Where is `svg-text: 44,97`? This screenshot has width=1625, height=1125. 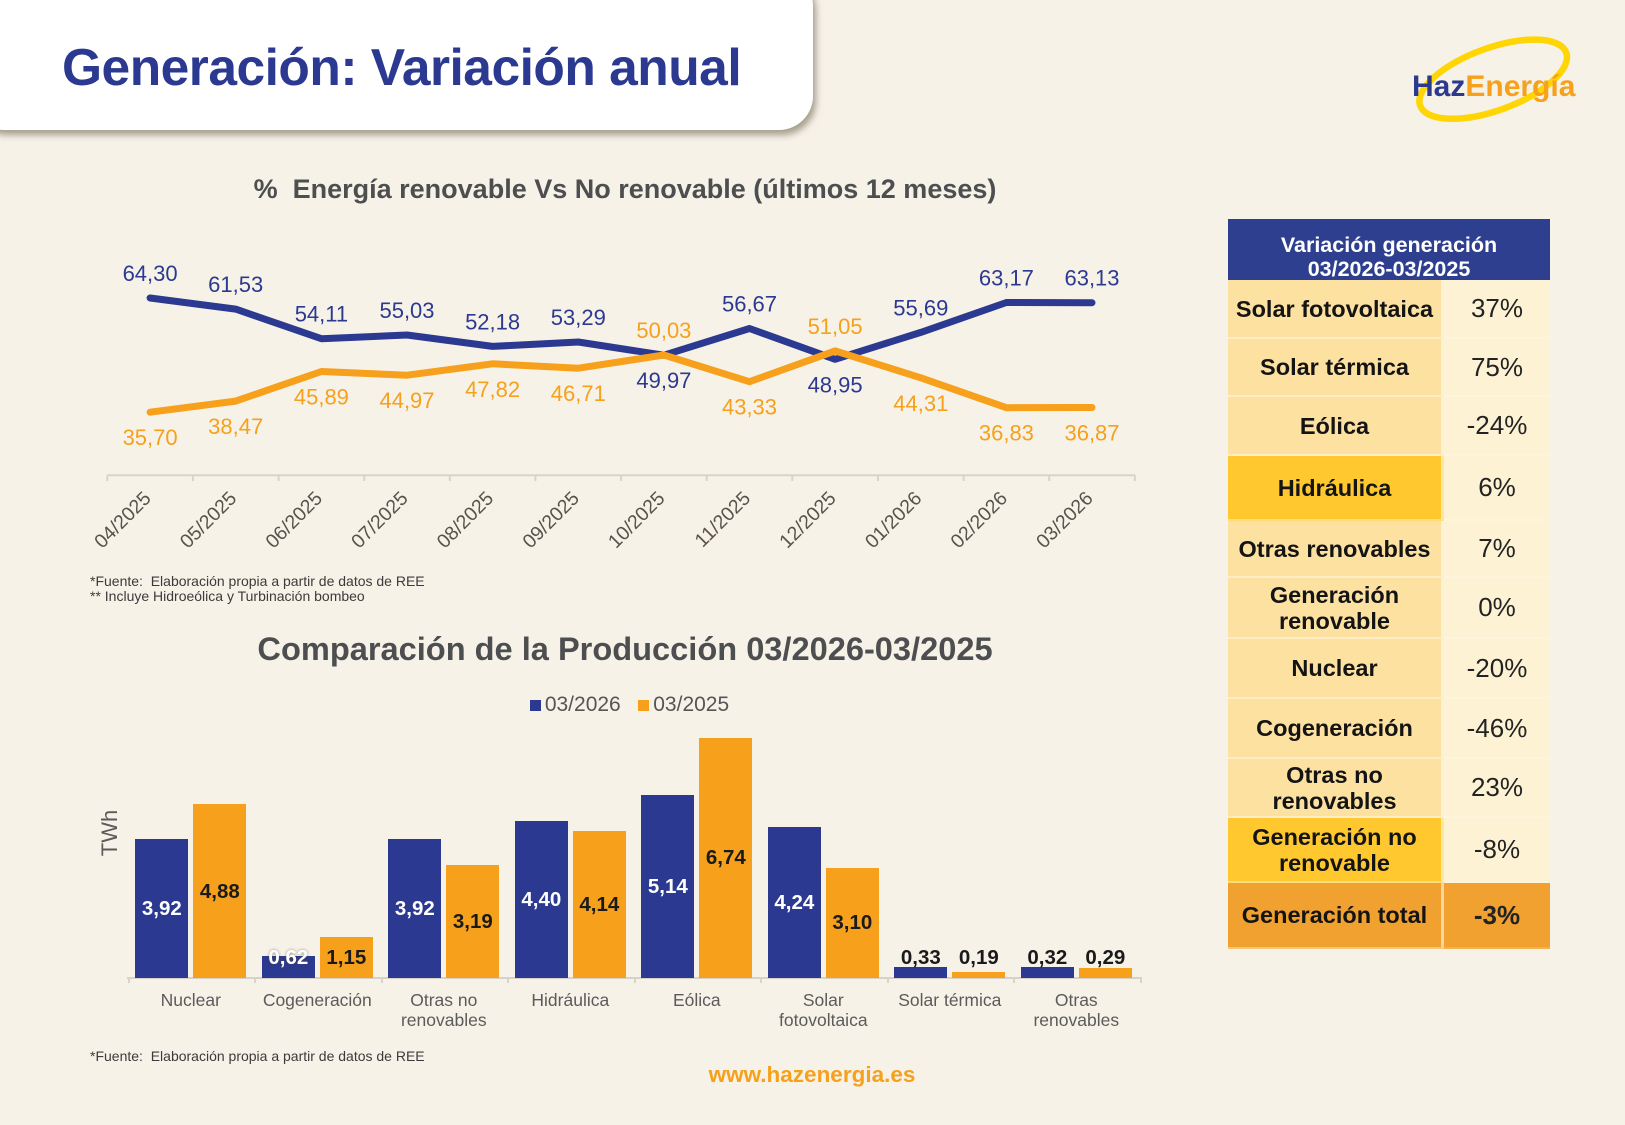 svg-text: 44,97 is located at coordinates (406, 400).